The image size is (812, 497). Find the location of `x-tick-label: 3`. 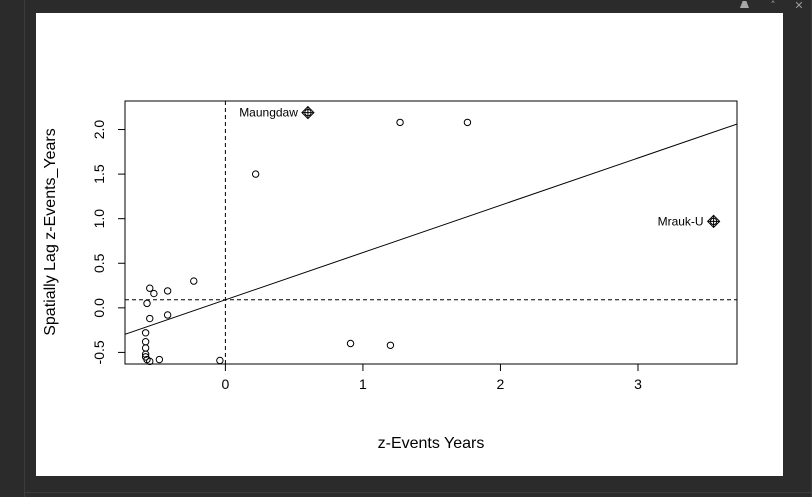

x-tick-label: 3 is located at coordinates (638, 384).